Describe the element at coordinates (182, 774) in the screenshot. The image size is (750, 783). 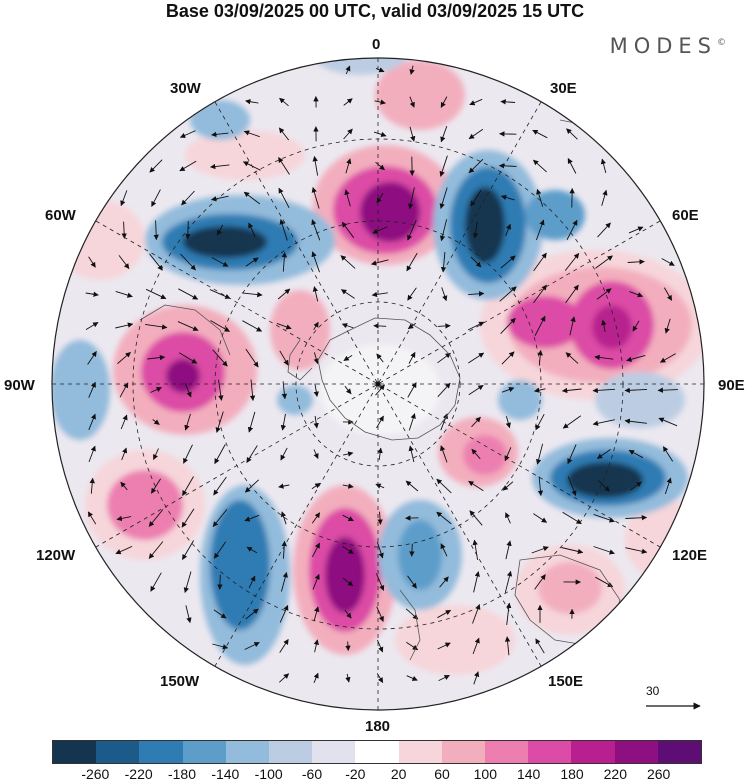
I see `colorbar-tick-label: -180` at that location.